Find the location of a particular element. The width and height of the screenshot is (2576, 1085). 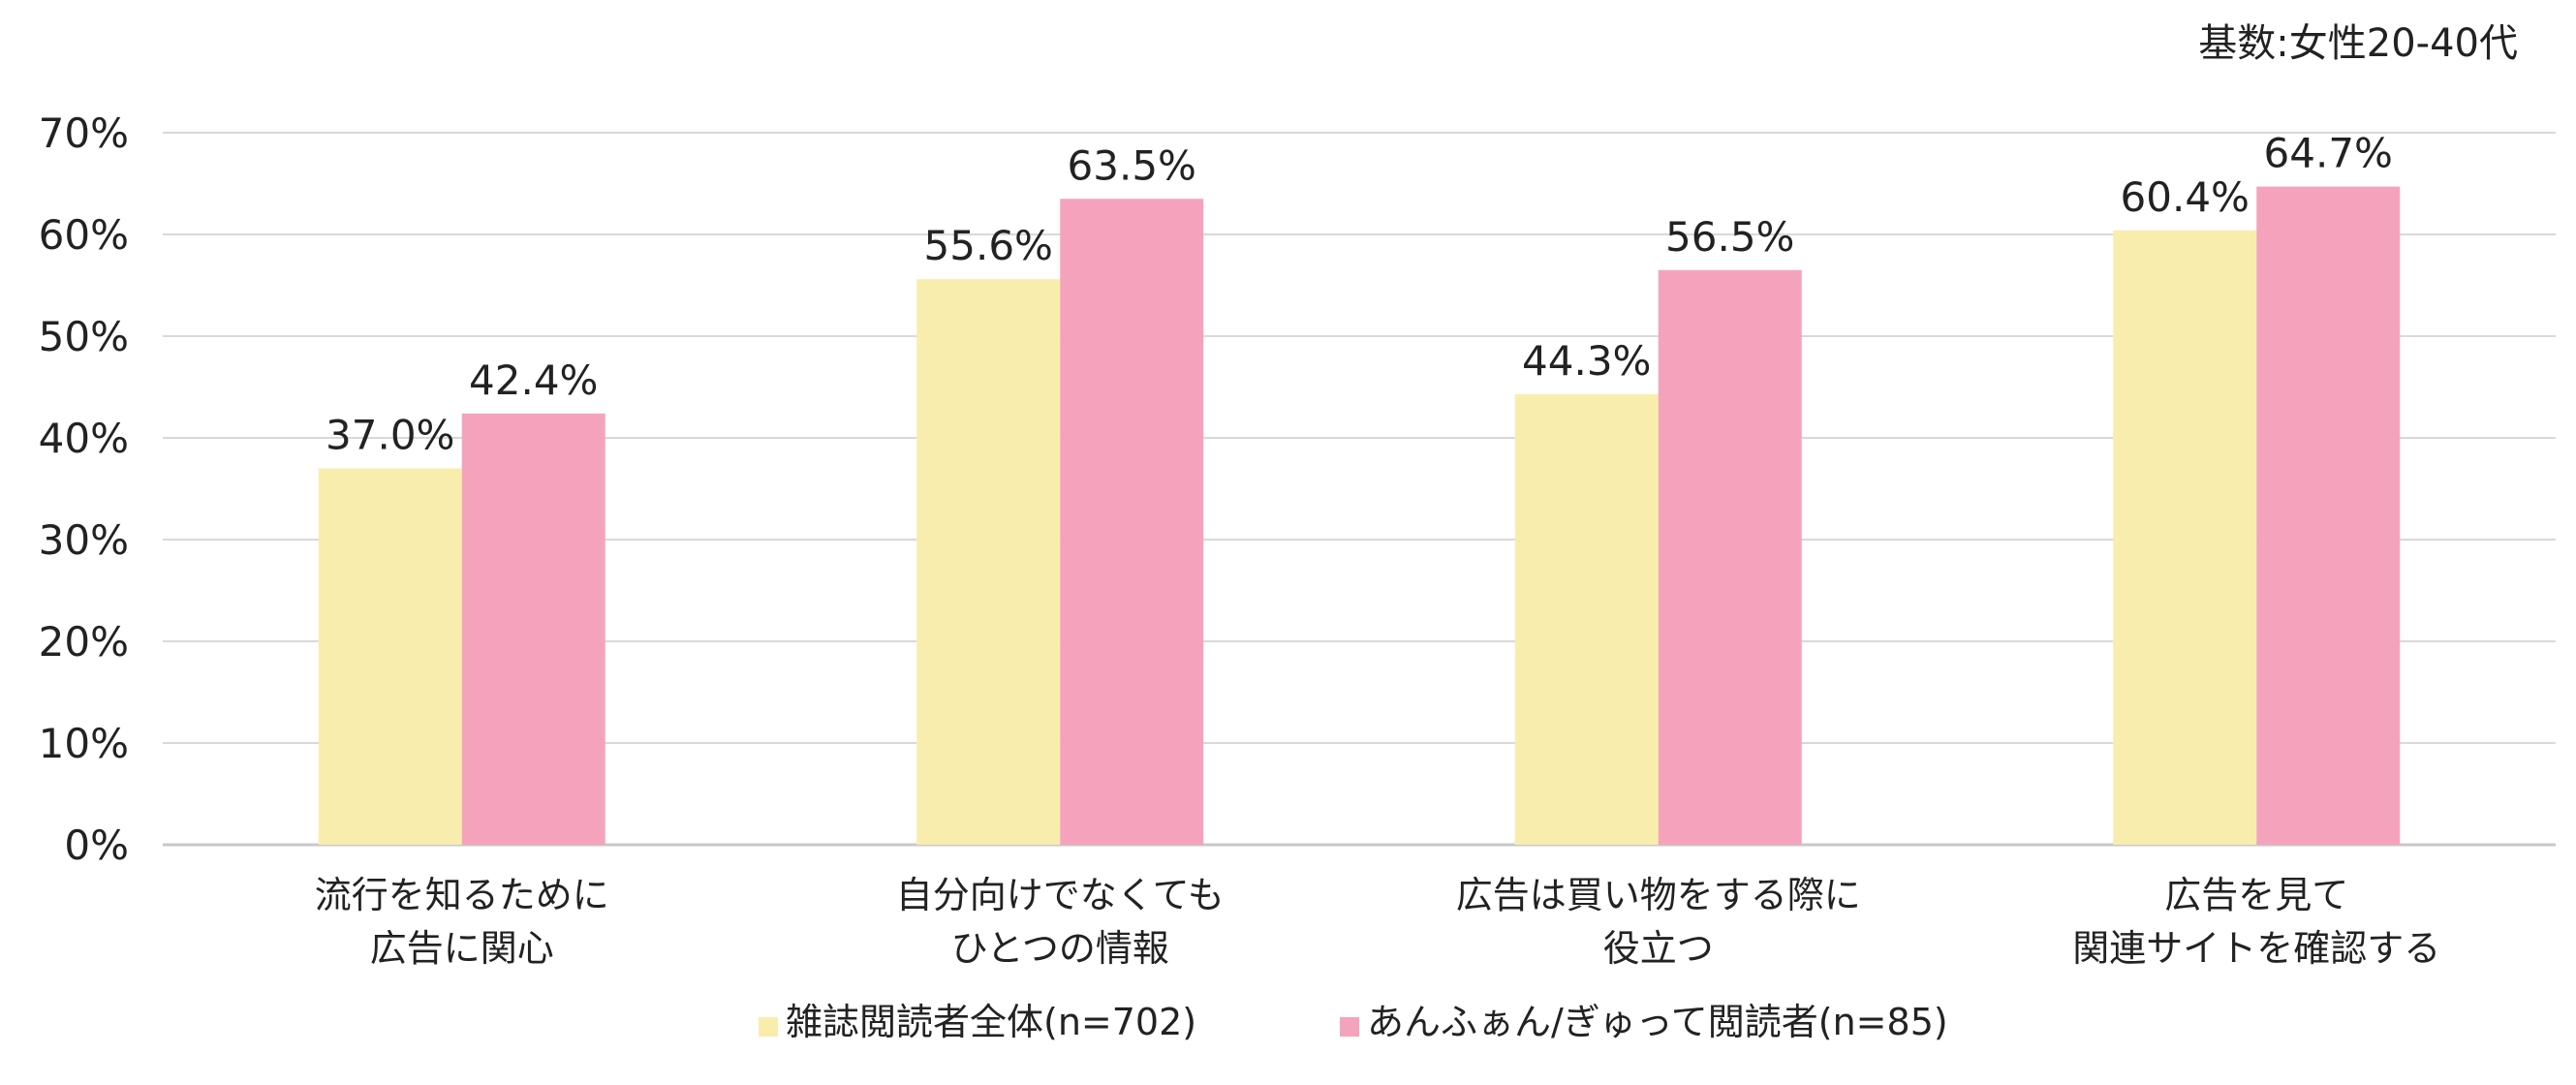

y-tick-label: 20% is located at coordinates (84, 642).